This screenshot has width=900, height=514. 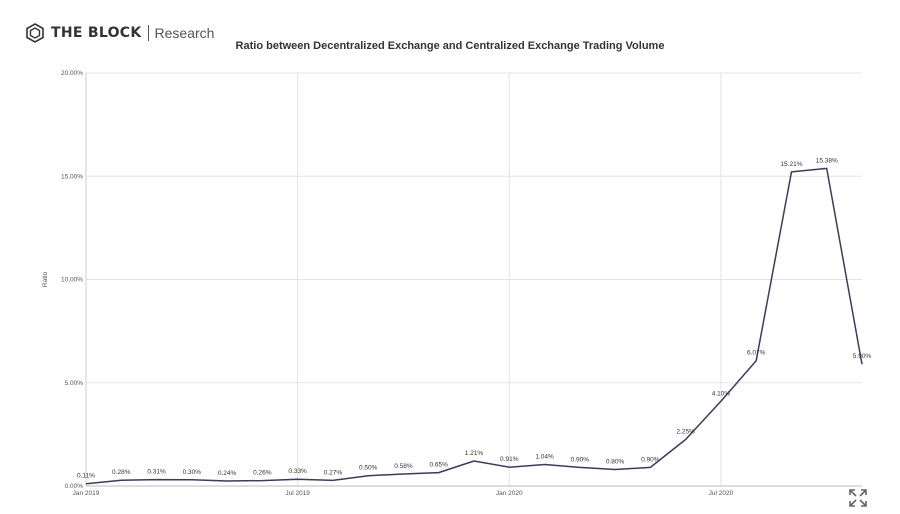 I want to click on brand-section: Research, so click(x=184, y=33).